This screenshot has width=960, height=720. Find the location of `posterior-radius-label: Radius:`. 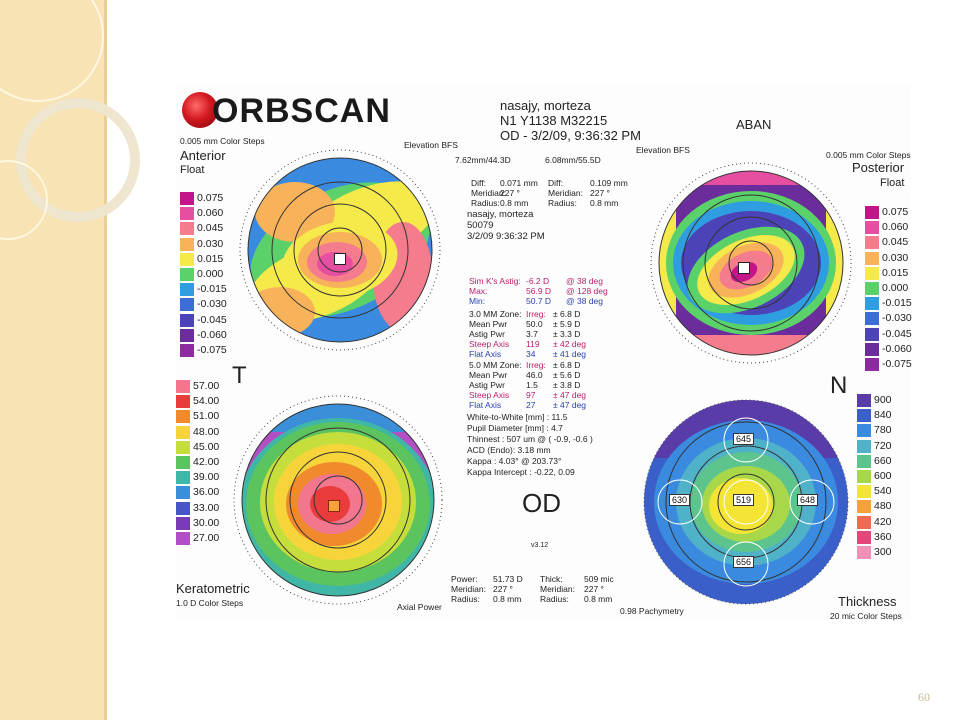

posterior-radius-label: Radius: is located at coordinates (562, 203).